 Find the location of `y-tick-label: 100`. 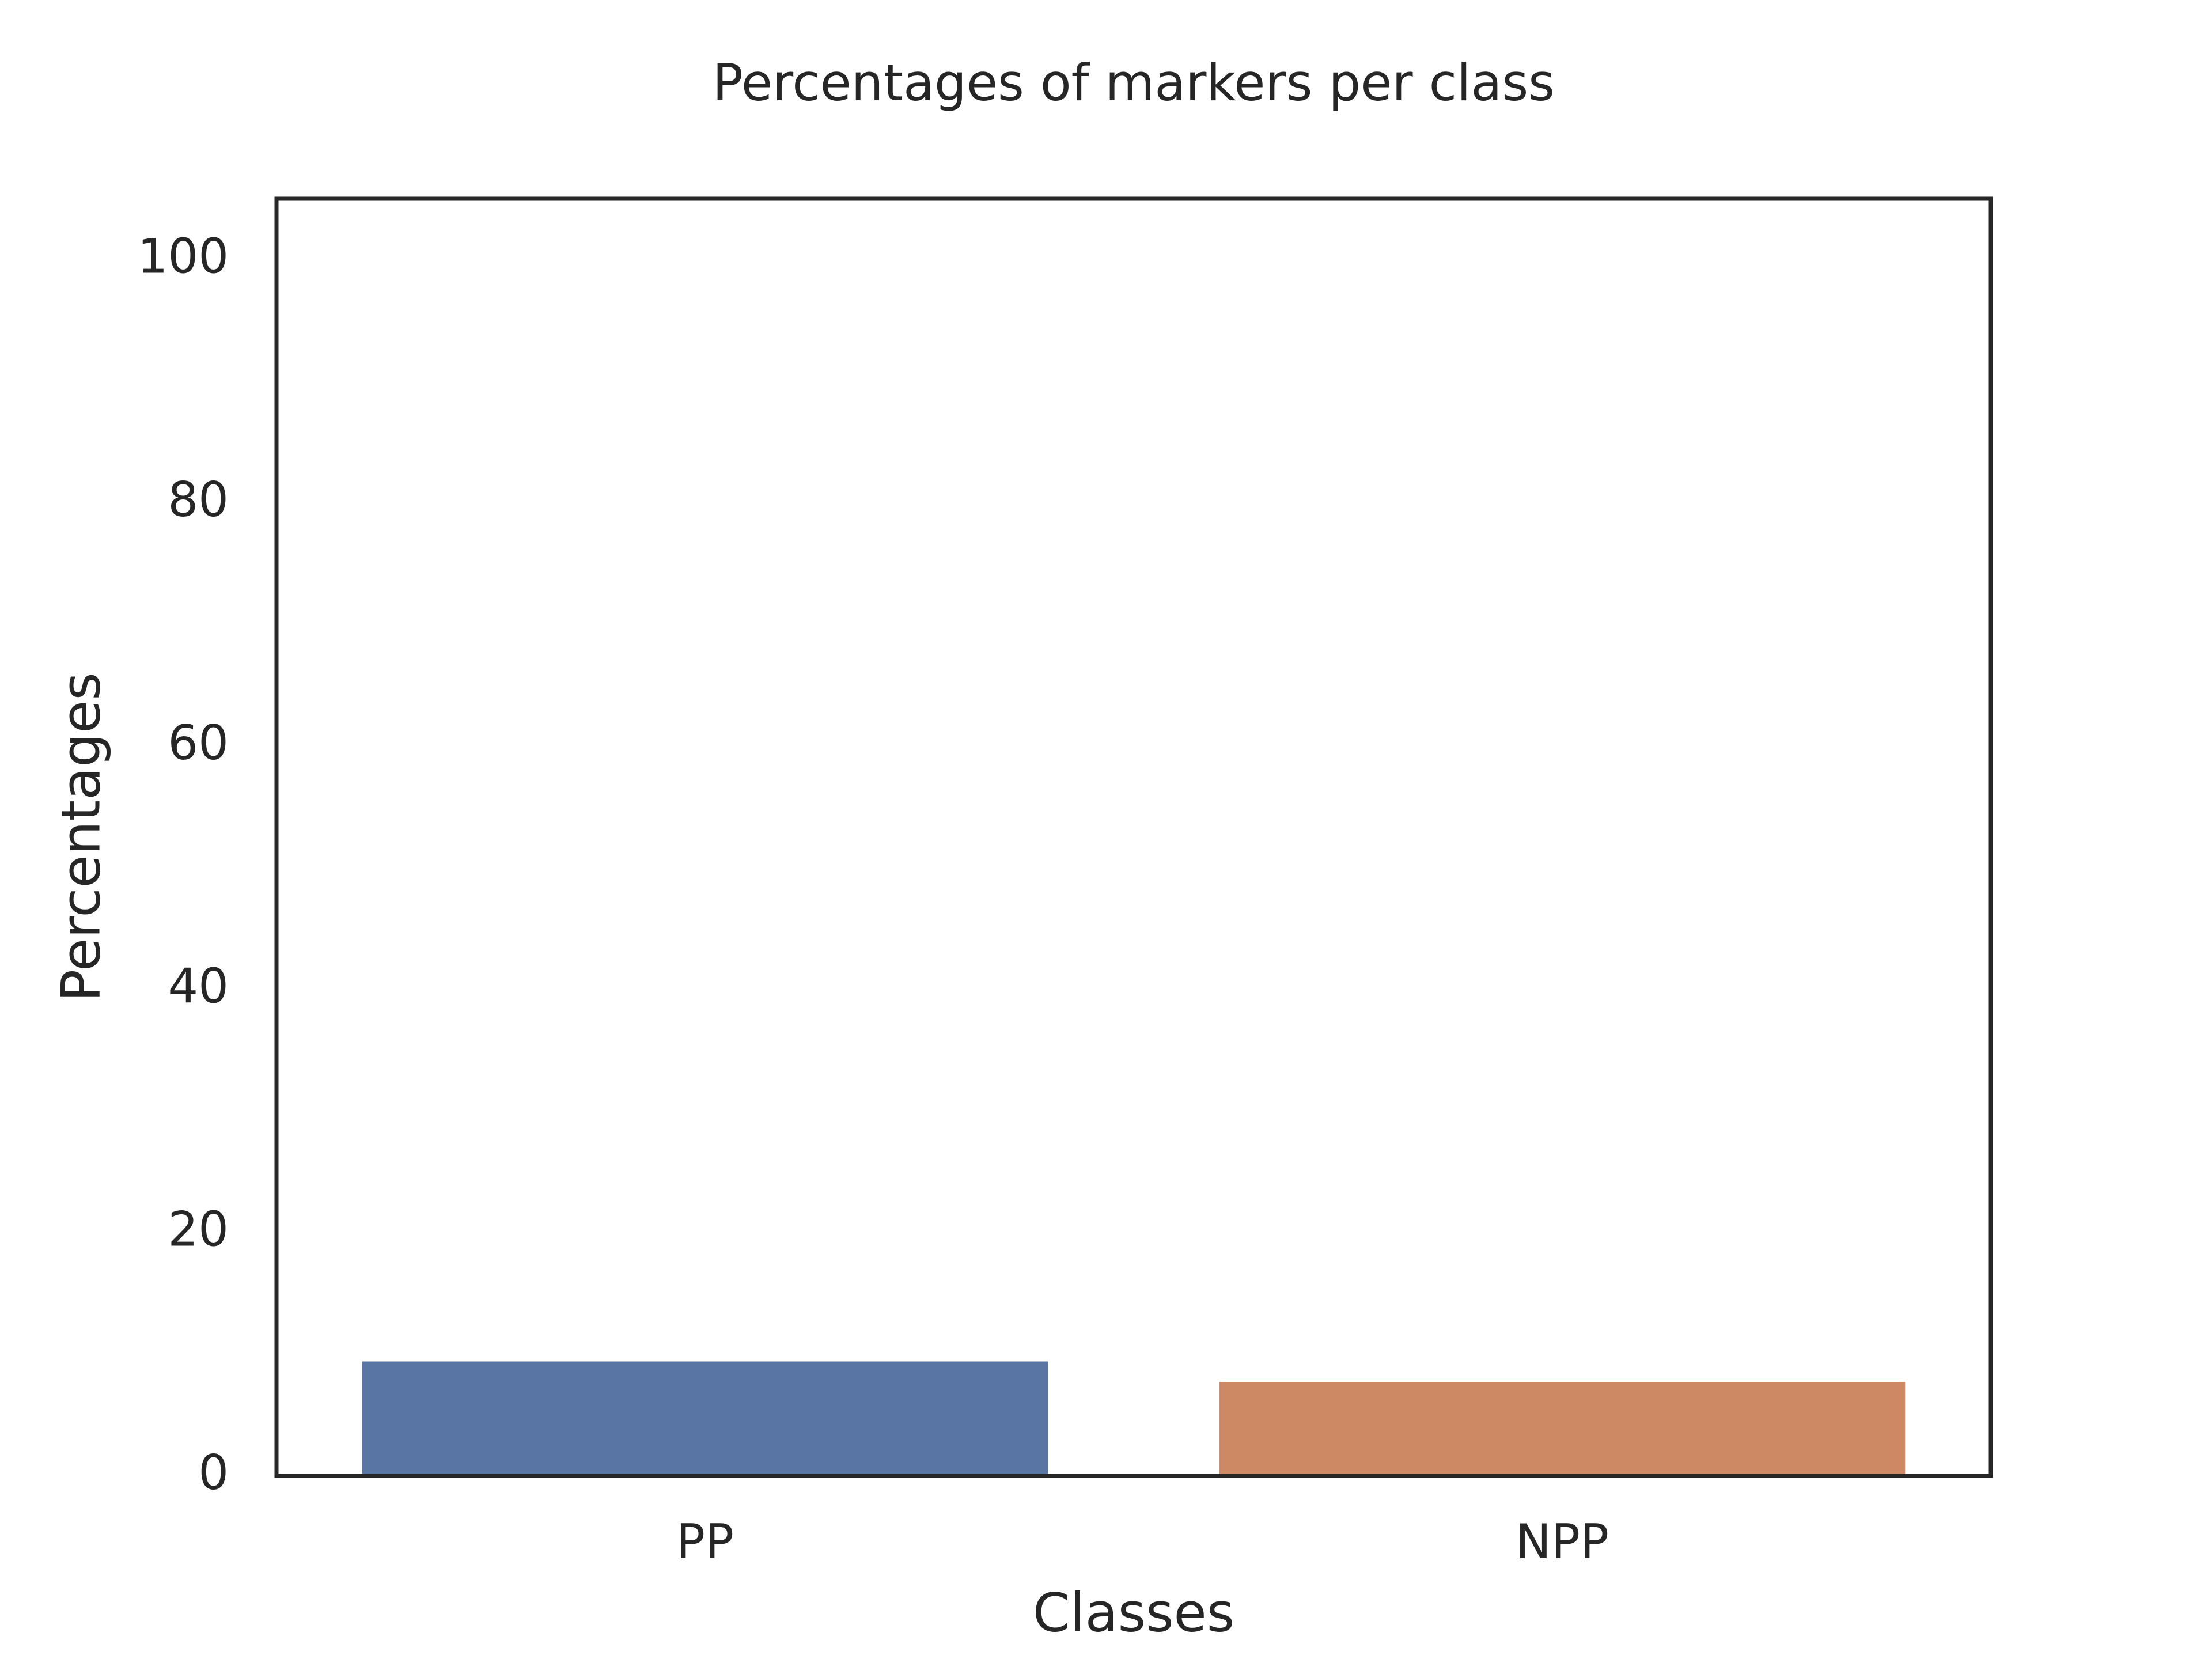

y-tick-label: 100 is located at coordinates (183, 257).